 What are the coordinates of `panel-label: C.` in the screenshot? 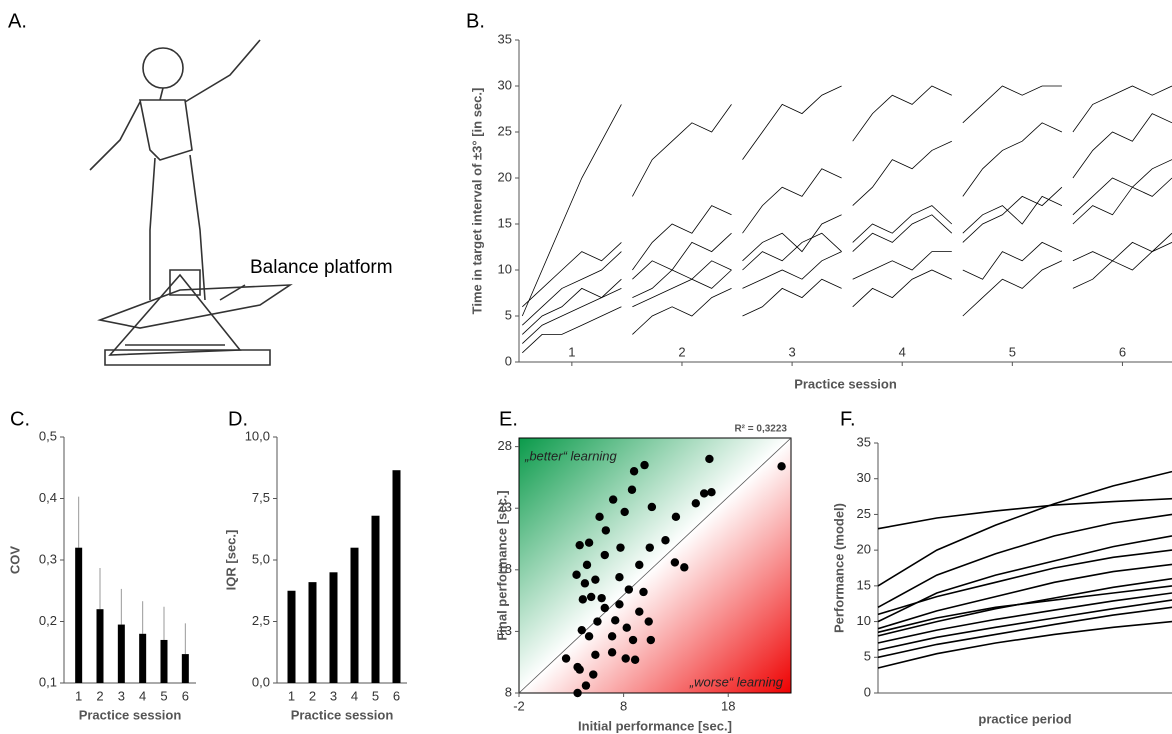 It's located at (20, 419).